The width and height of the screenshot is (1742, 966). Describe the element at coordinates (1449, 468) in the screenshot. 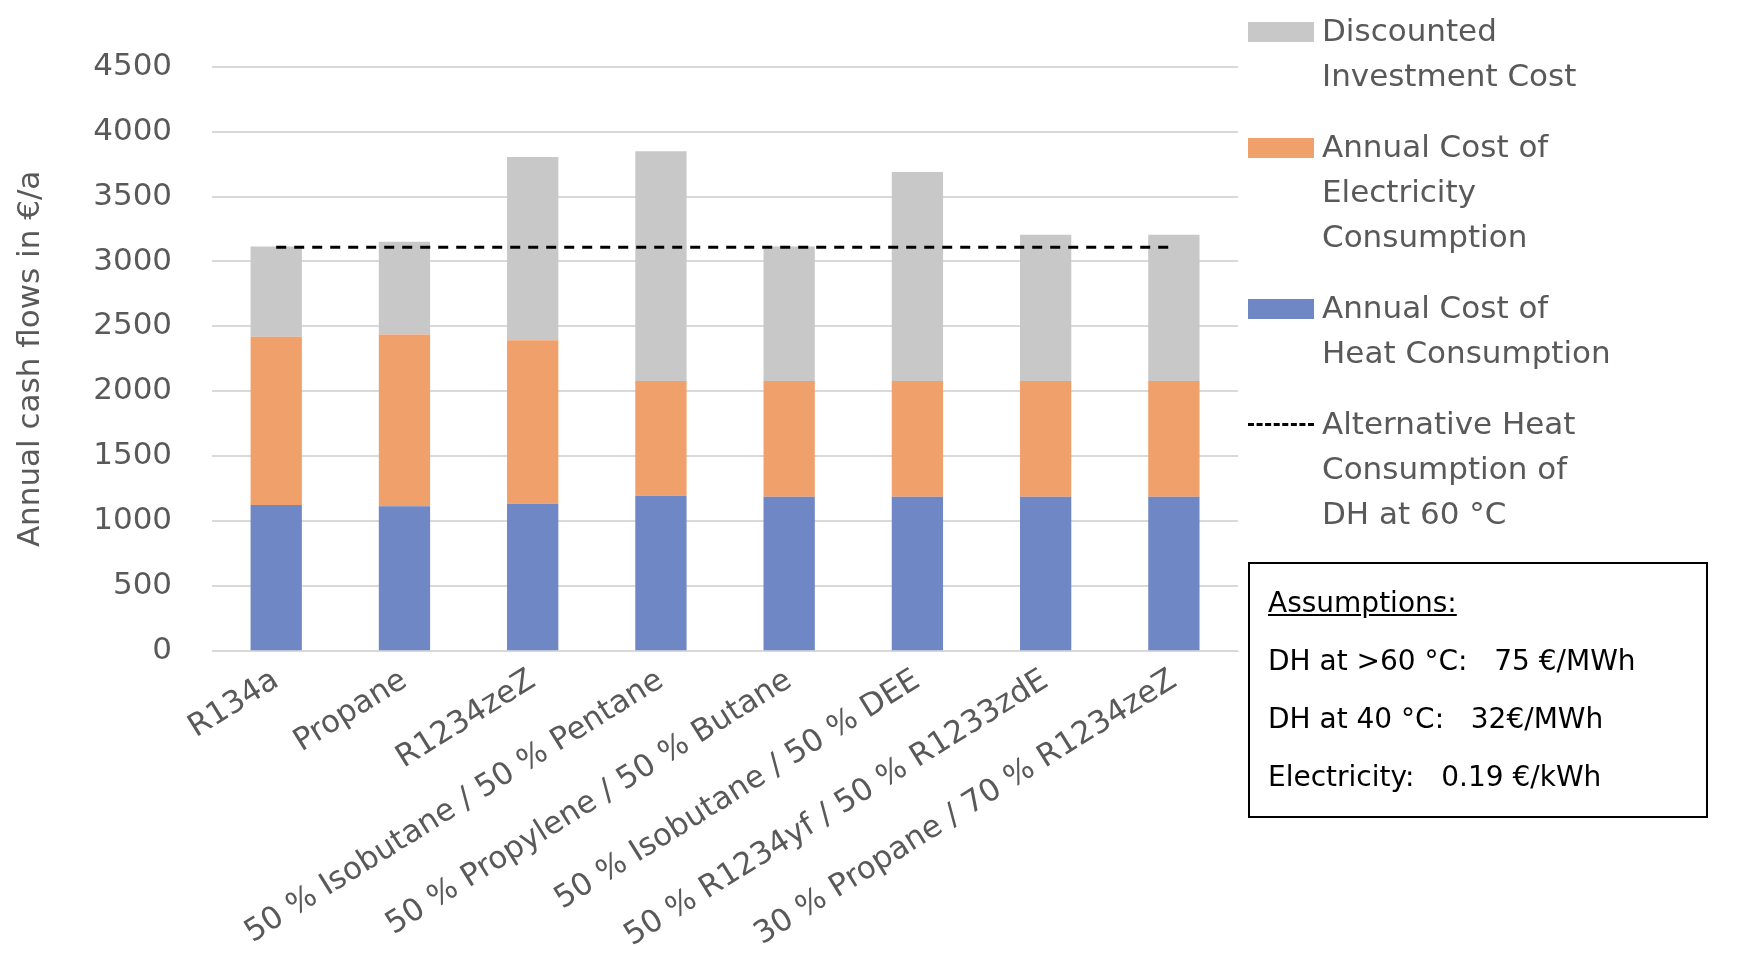

I see `legend-label: Alternative Heat Consumption of DH at 60 °C` at that location.